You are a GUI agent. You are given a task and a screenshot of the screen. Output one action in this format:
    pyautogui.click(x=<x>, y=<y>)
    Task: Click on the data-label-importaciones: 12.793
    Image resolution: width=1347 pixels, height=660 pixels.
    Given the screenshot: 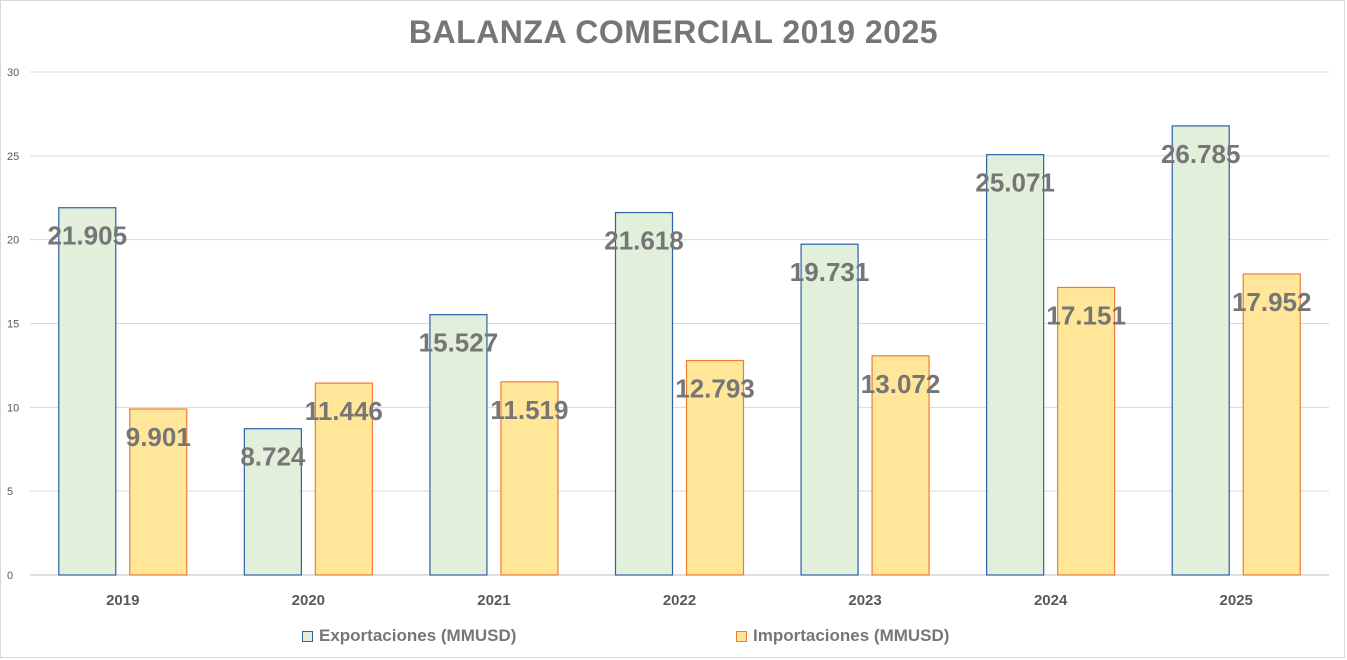 What is the action you would take?
    pyautogui.click(x=715, y=389)
    